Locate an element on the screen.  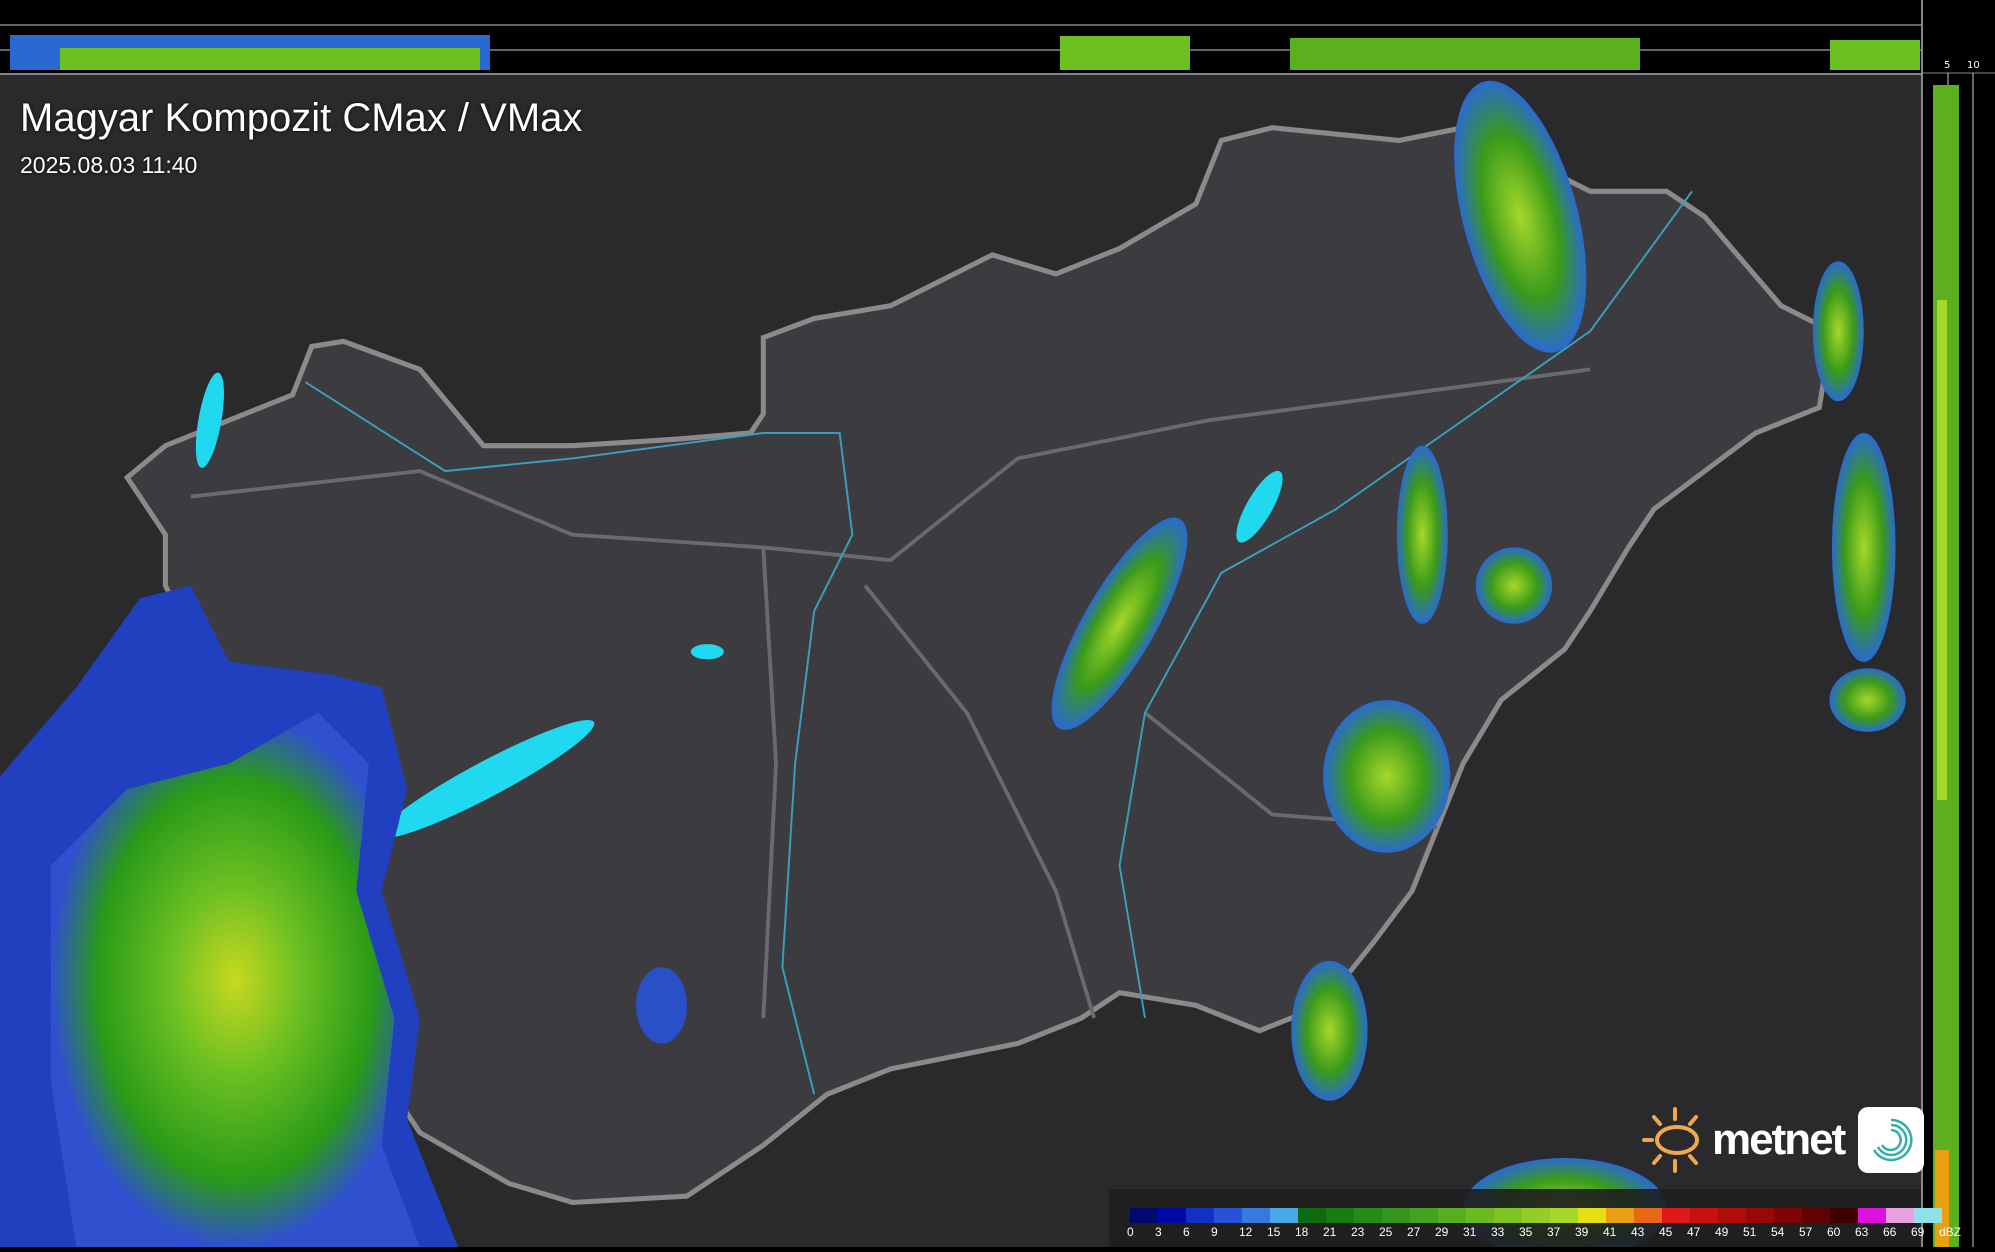
vertical-profile-top: 10 5 is located at coordinates (968, 37).